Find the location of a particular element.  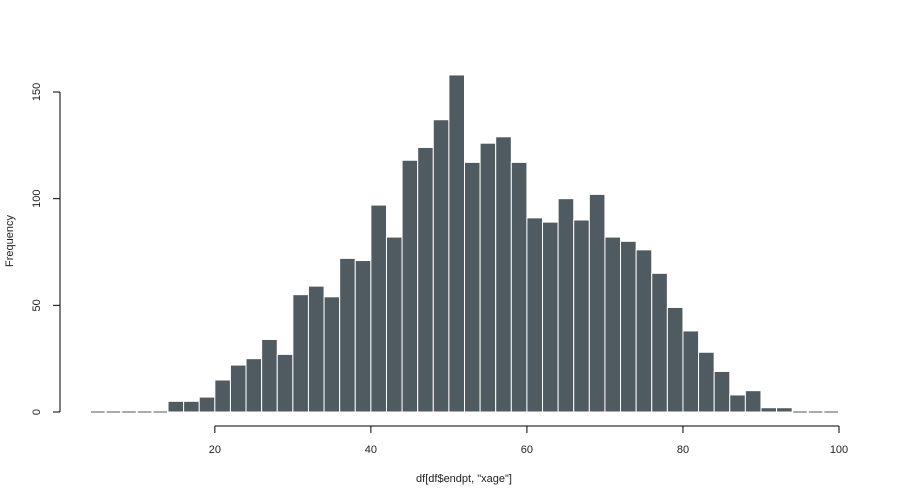

x-axis: 20 40 60 80 100 is located at coordinates (528, 440).